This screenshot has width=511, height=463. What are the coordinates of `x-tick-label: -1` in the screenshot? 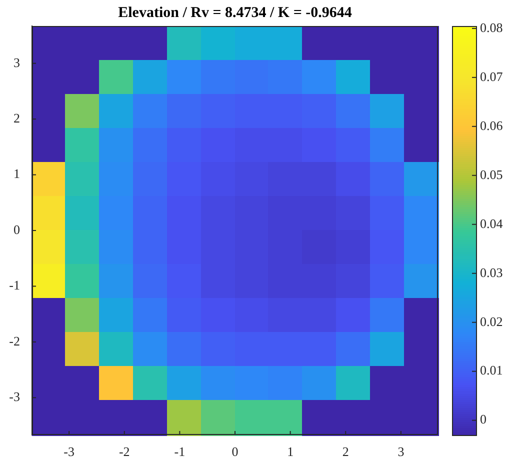 It's located at (180, 452).